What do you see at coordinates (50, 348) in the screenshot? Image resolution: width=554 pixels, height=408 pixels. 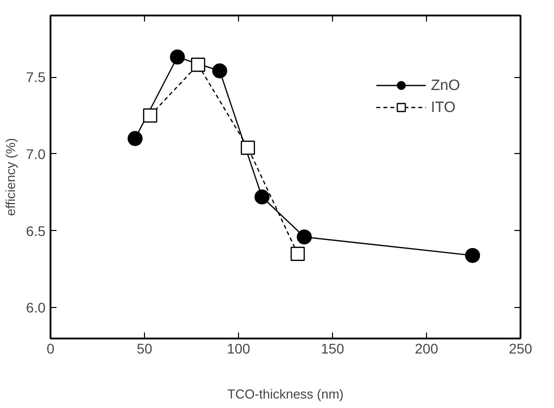 I see `x-tick-label: 0` at bounding box center [50, 348].